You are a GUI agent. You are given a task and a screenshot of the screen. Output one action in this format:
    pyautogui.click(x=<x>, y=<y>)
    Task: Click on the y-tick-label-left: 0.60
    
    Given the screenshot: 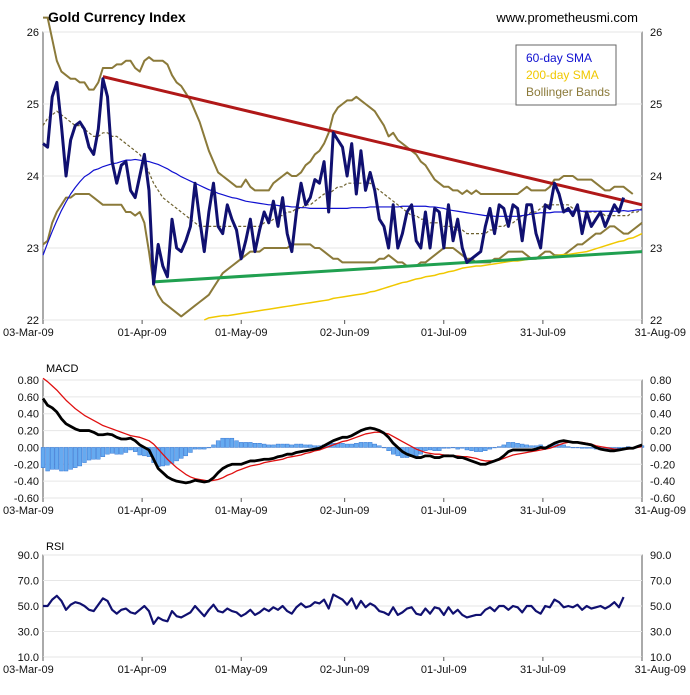 What is the action you would take?
    pyautogui.click(x=28, y=398)
    